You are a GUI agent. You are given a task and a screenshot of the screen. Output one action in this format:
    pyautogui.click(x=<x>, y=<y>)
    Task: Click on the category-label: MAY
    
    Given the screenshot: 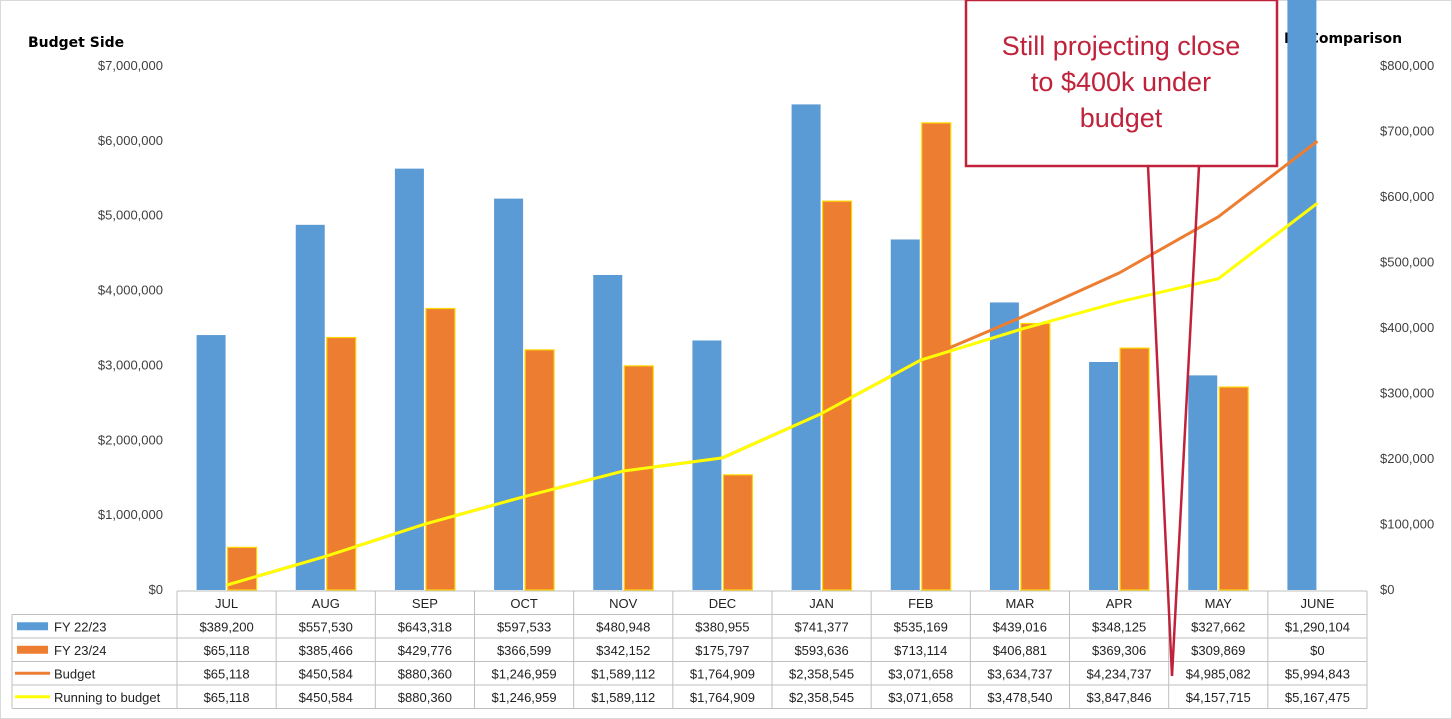 What is the action you would take?
    pyautogui.click(x=1219, y=603)
    